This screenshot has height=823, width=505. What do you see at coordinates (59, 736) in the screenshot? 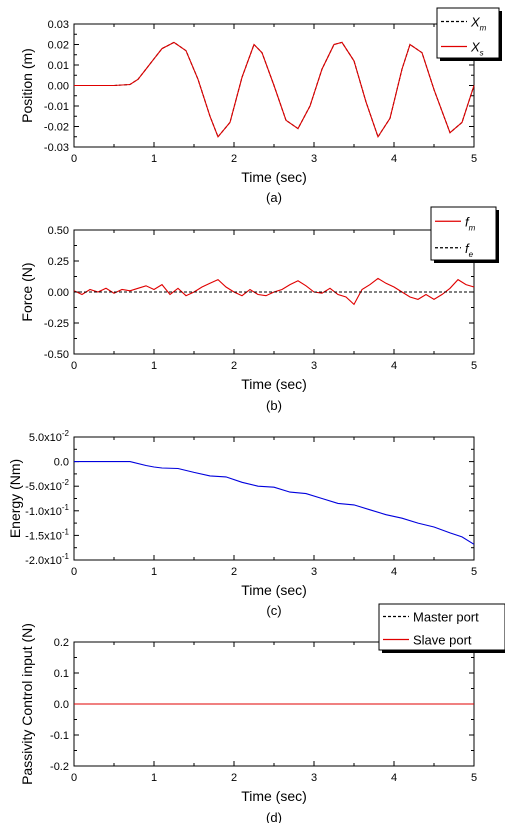
I see `y-tick-label: -0.1` at bounding box center [59, 736].